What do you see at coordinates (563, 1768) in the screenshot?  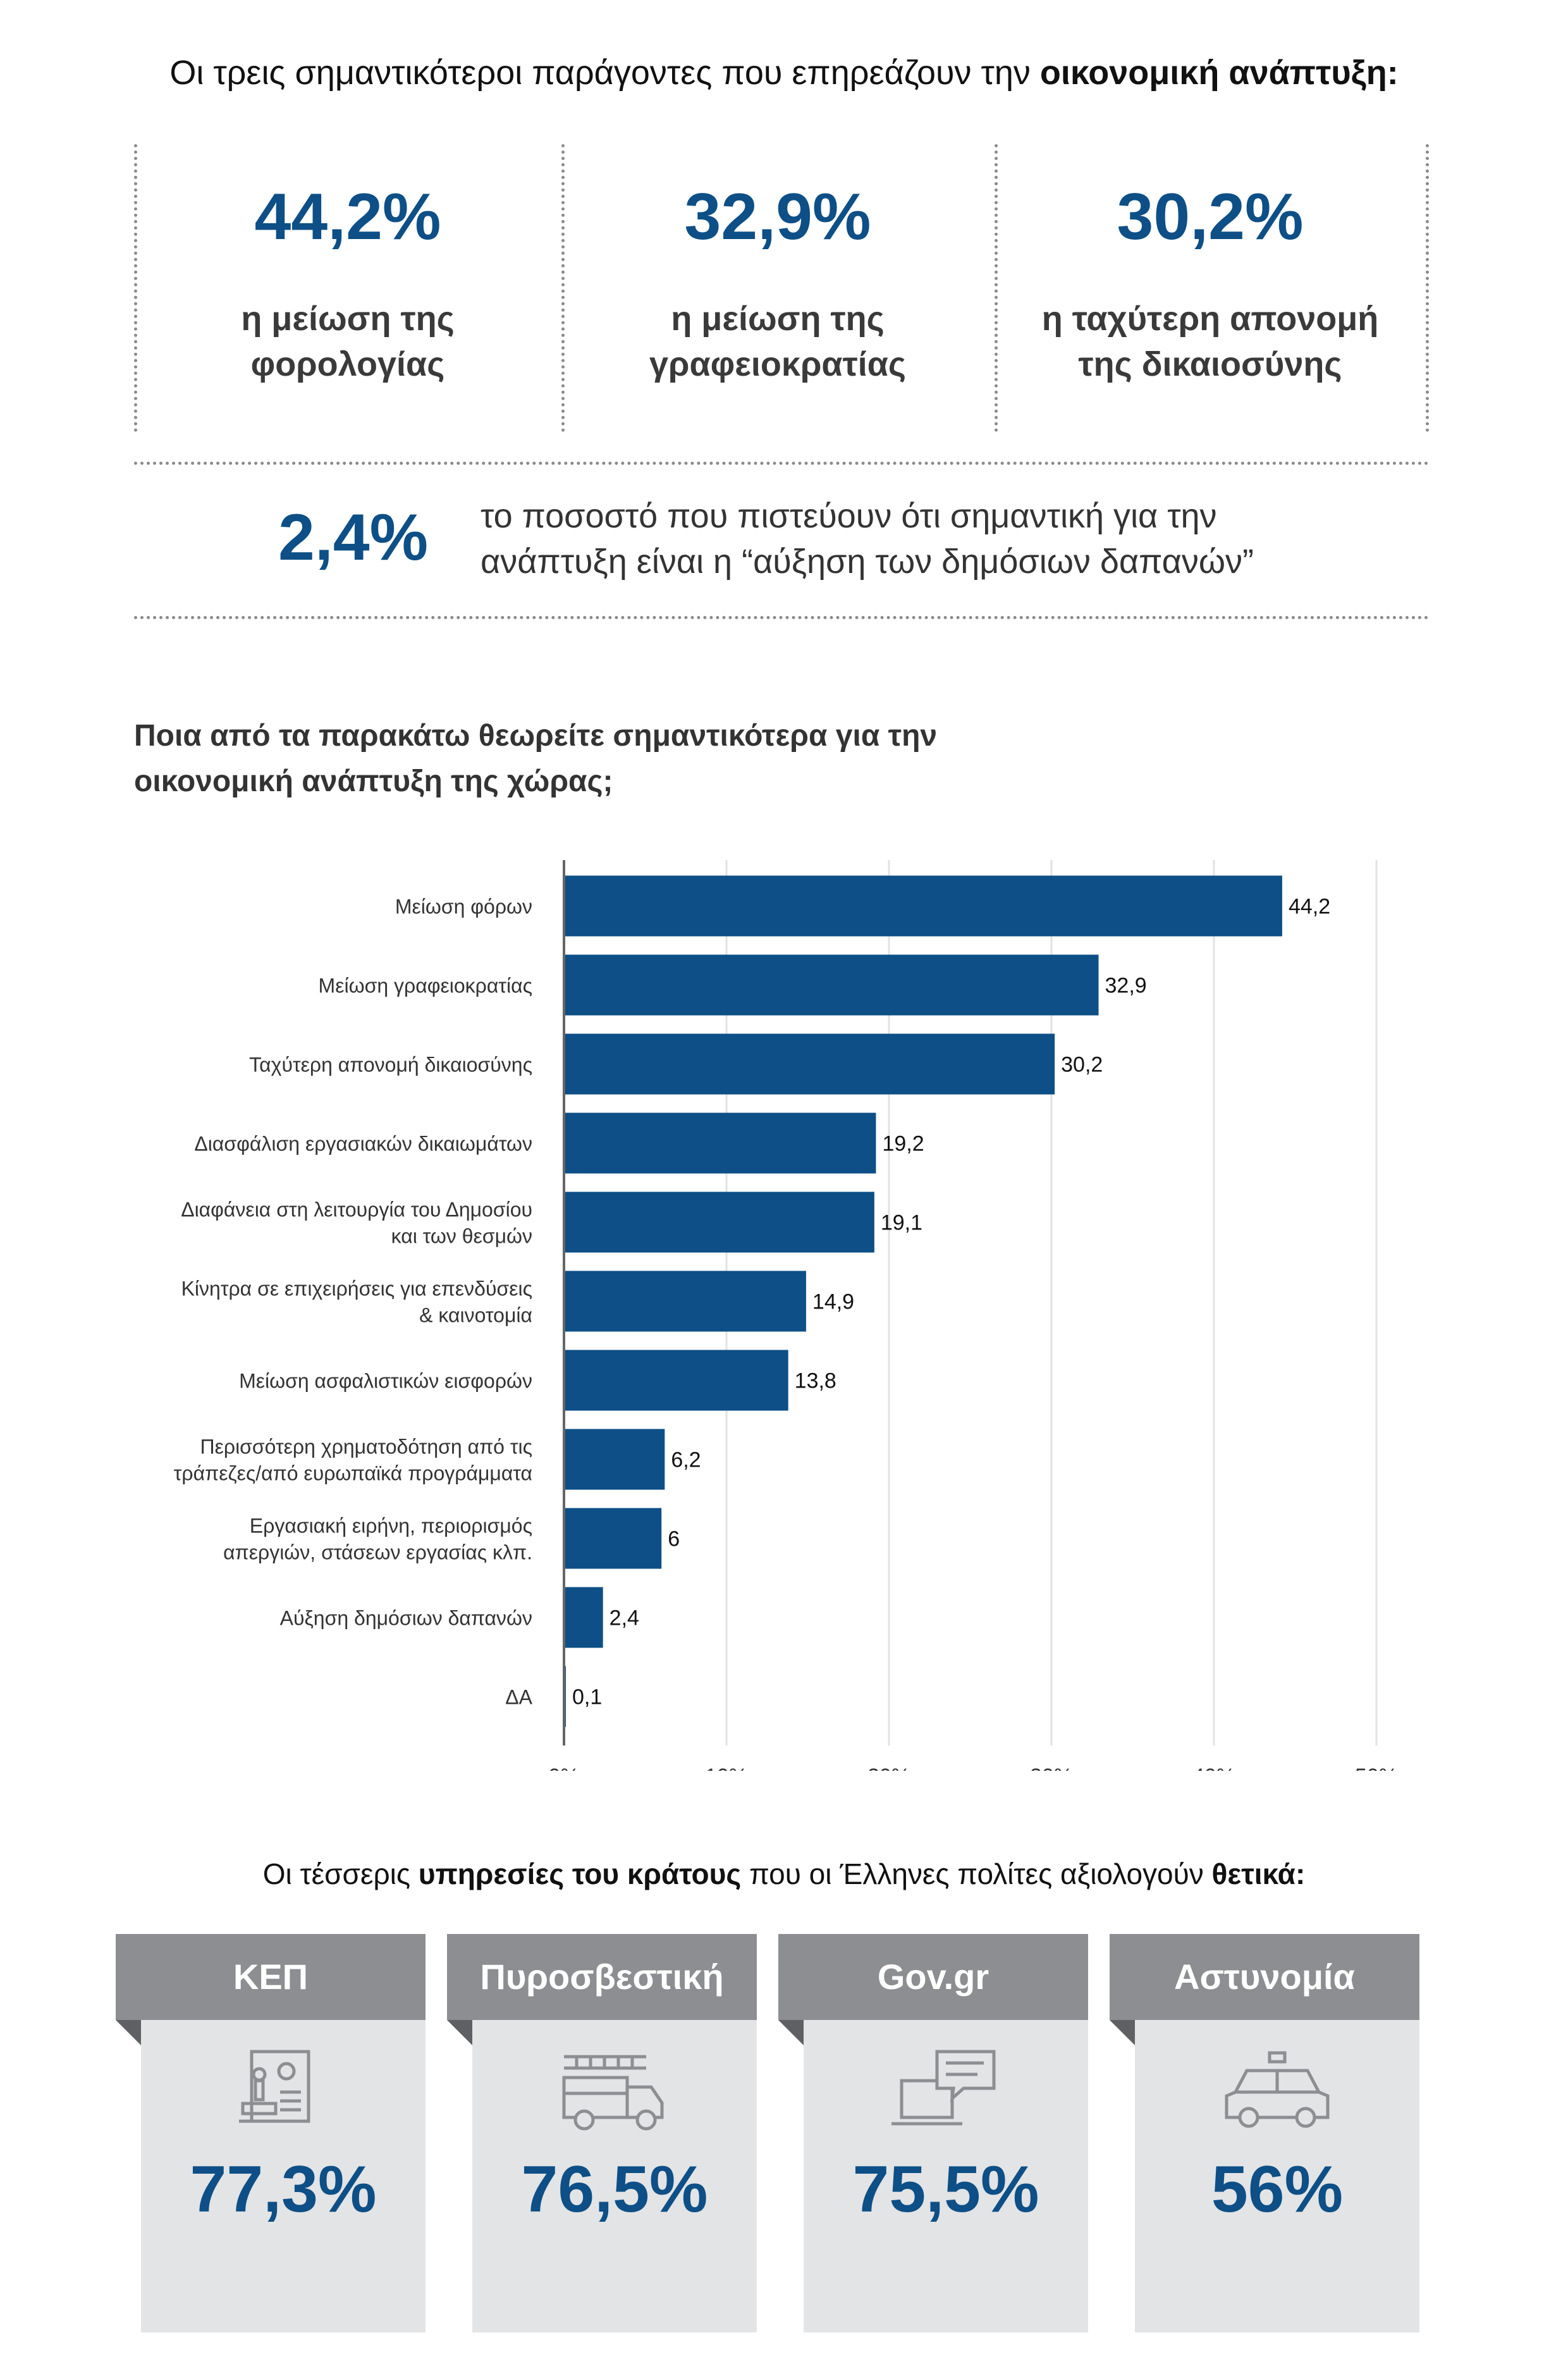 I see `x-tick-label: 0%` at bounding box center [563, 1768].